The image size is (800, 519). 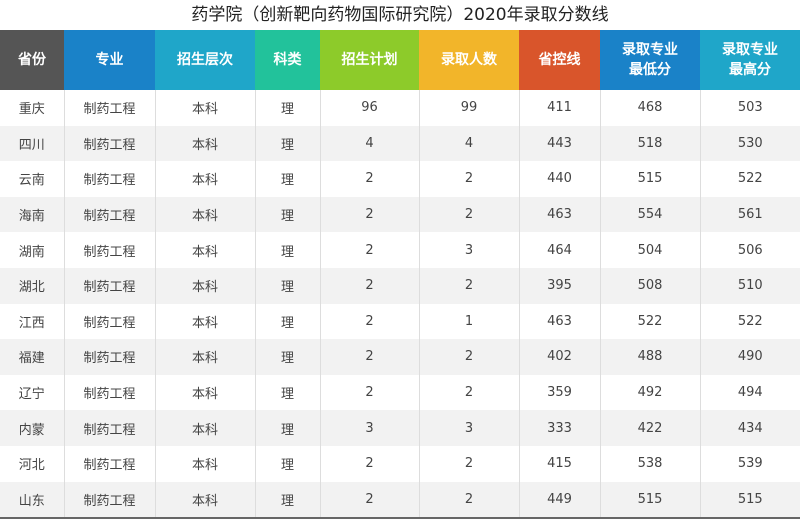 What do you see at coordinates (559, 500) in the screenshot?
I see `table-cell: 449` at bounding box center [559, 500].